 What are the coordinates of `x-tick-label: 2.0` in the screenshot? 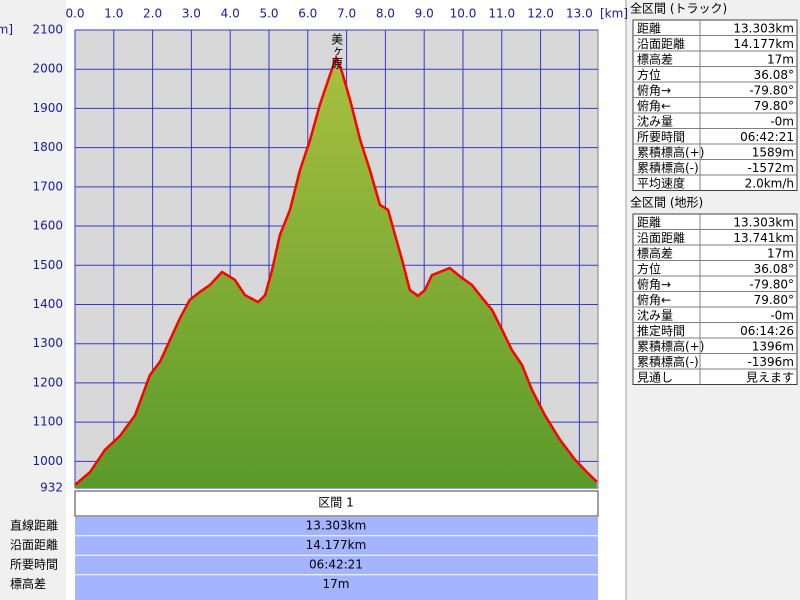 It's located at (152, 14).